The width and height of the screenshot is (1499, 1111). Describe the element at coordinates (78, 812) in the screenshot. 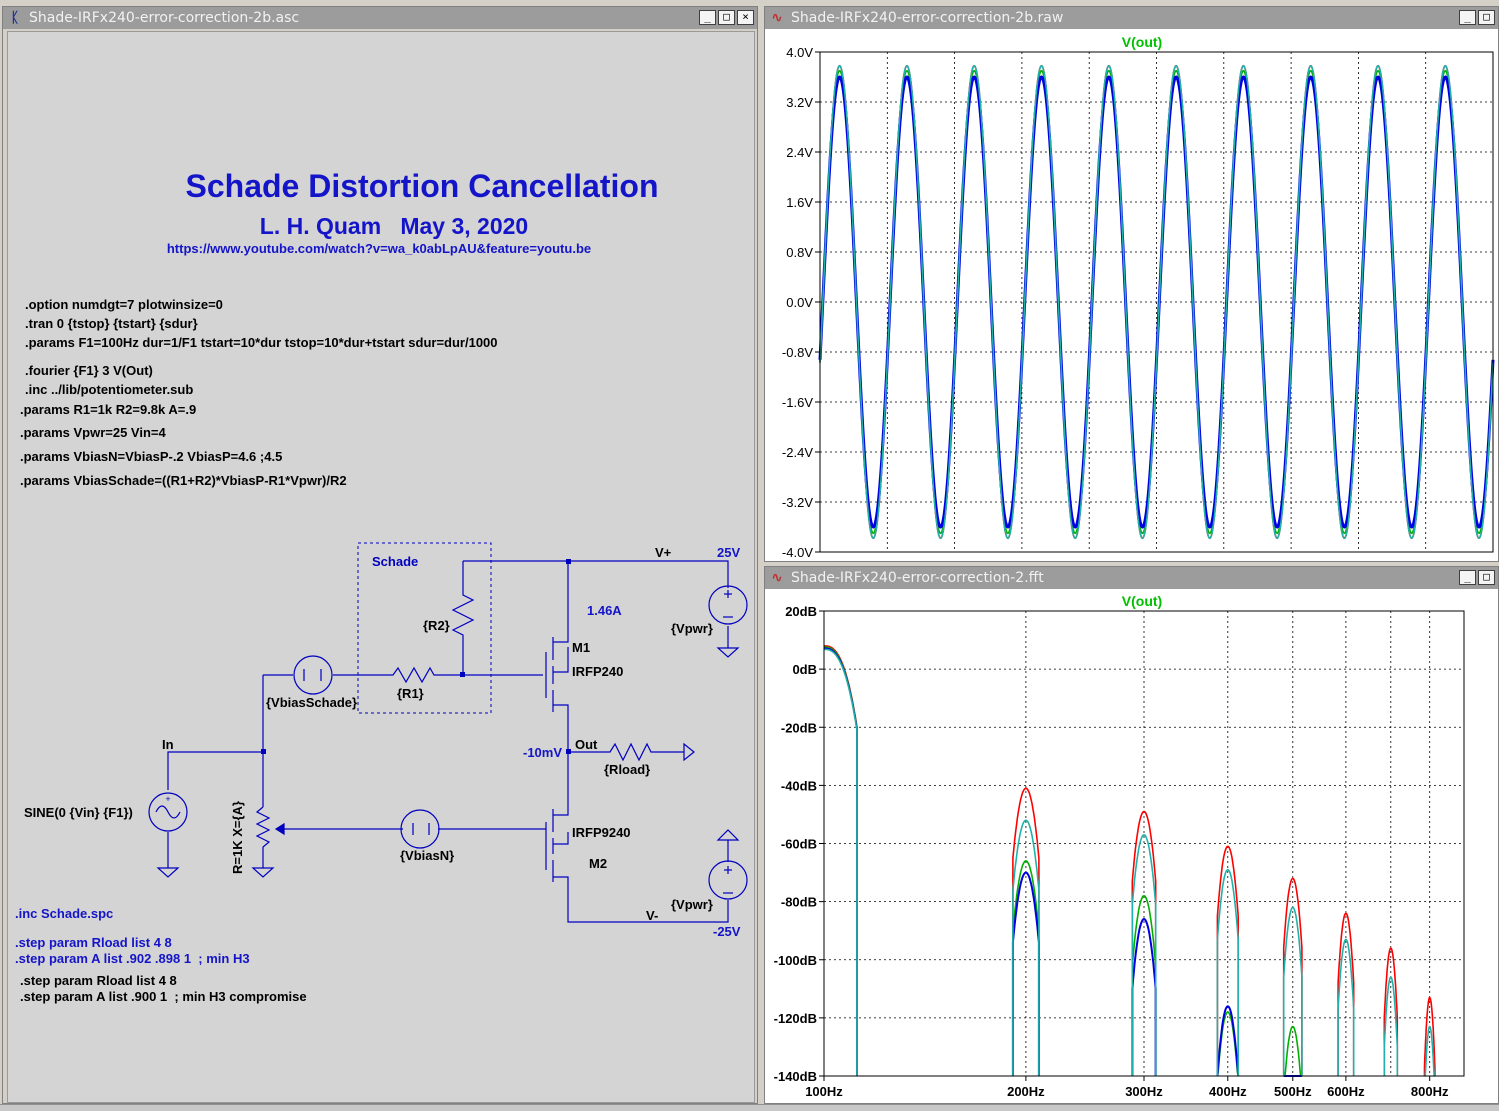

I see `sine-label: SINE(0 {Vin} {F1})` at that location.